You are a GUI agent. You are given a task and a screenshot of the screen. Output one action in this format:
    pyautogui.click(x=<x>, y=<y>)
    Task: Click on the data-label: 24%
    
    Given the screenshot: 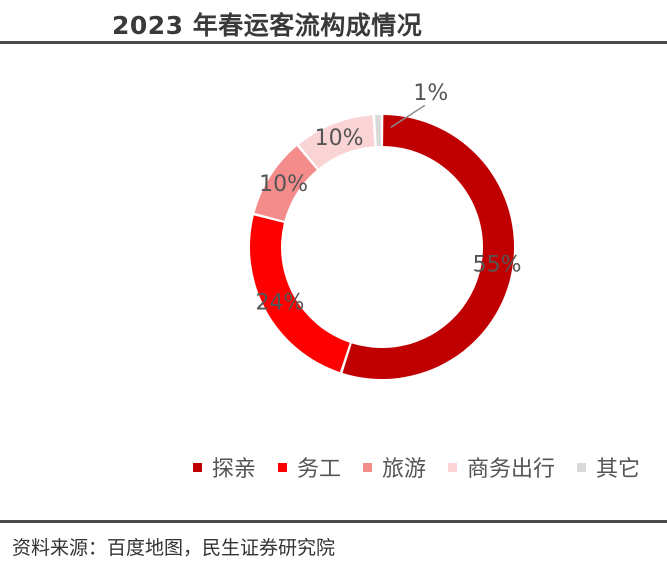 What is the action you would take?
    pyautogui.click(x=279, y=303)
    